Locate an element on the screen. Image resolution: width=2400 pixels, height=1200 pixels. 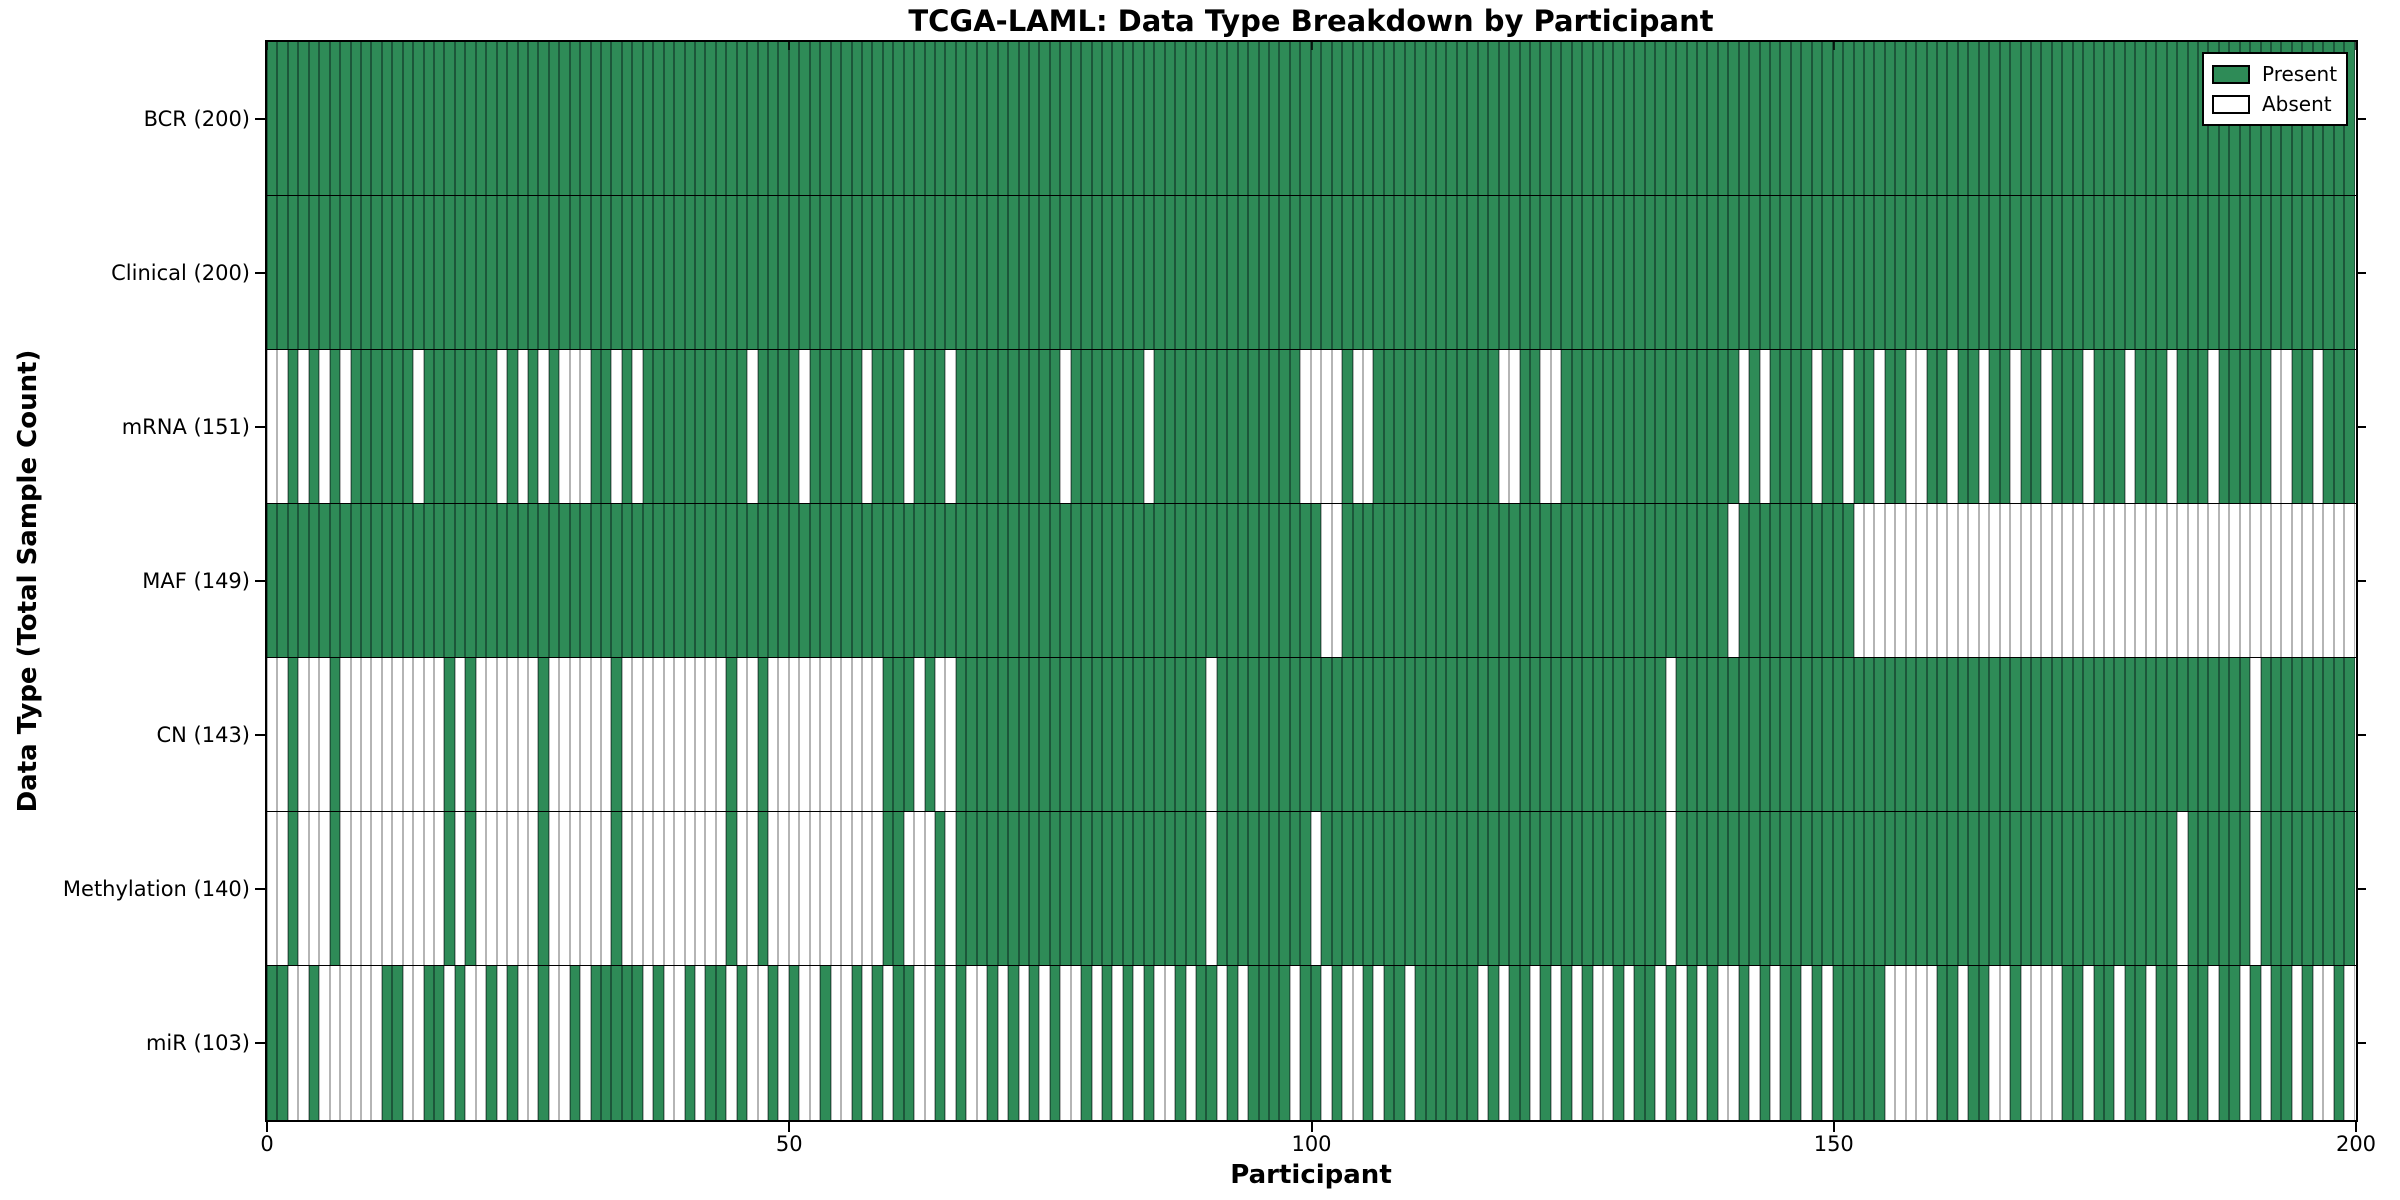
right-ytick-mark is located at coordinates (2362, 273).